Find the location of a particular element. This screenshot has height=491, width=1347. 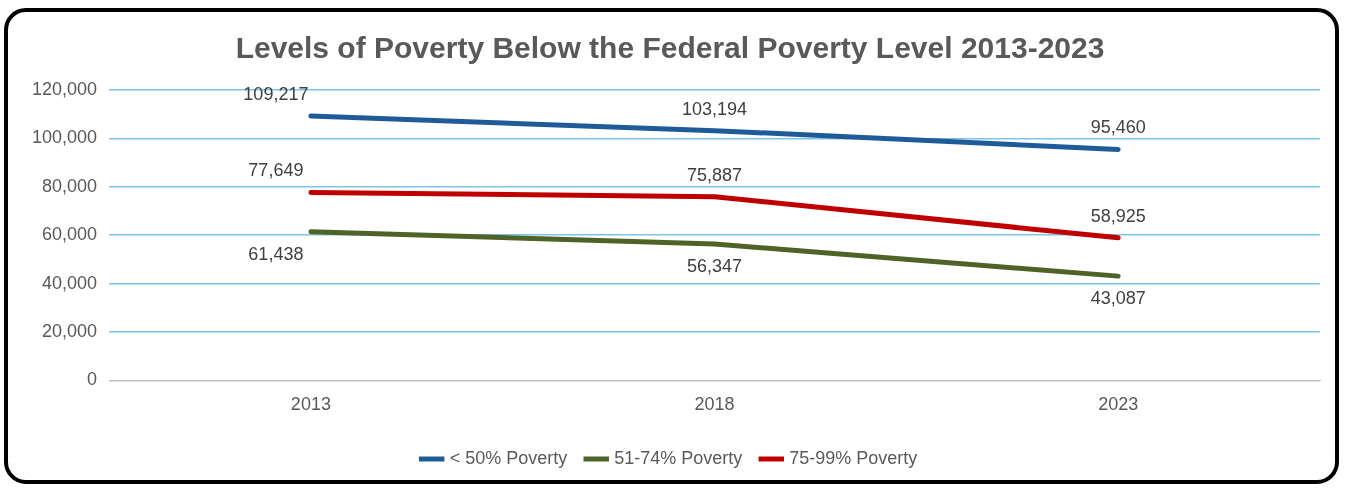

legend-label: 51-74% Poverty is located at coordinates (678, 457).